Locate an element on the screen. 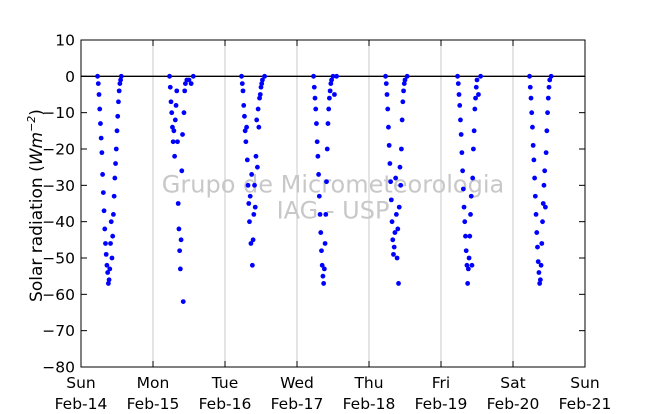 The height and width of the screenshot is (414, 650). x-tick-date-label: Feb-16 is located at coordinates (225, 402).